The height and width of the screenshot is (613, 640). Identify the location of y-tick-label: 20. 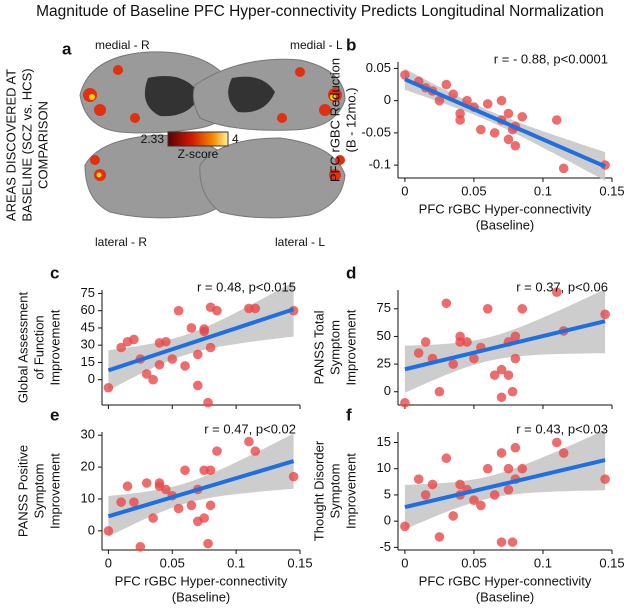
(88, 466).